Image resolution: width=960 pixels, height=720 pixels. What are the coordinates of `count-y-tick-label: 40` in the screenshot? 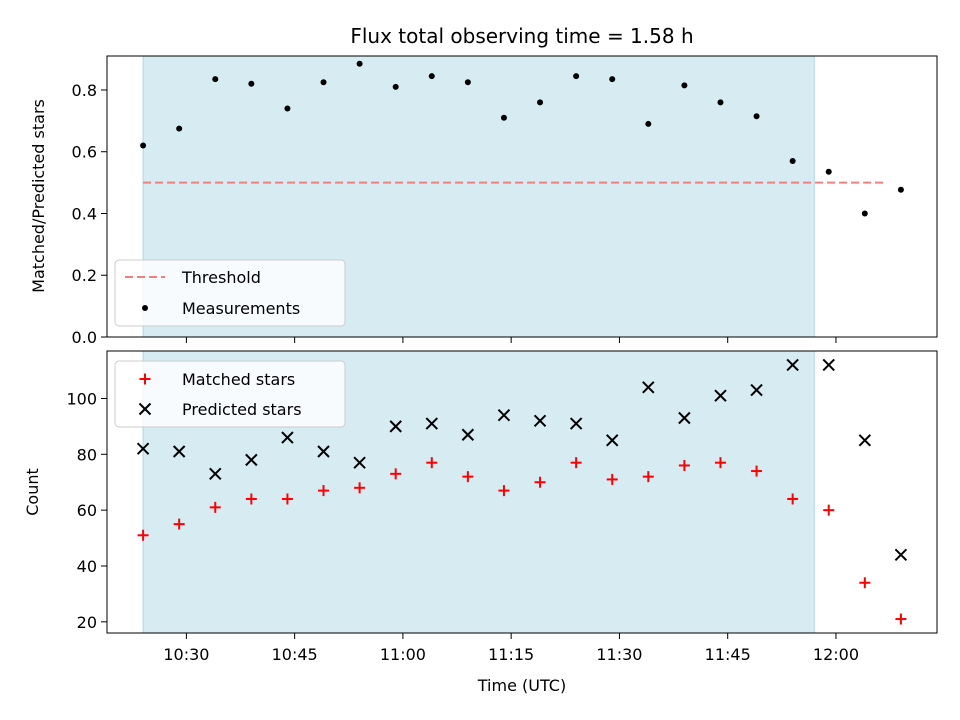 It's located at (87, 566).